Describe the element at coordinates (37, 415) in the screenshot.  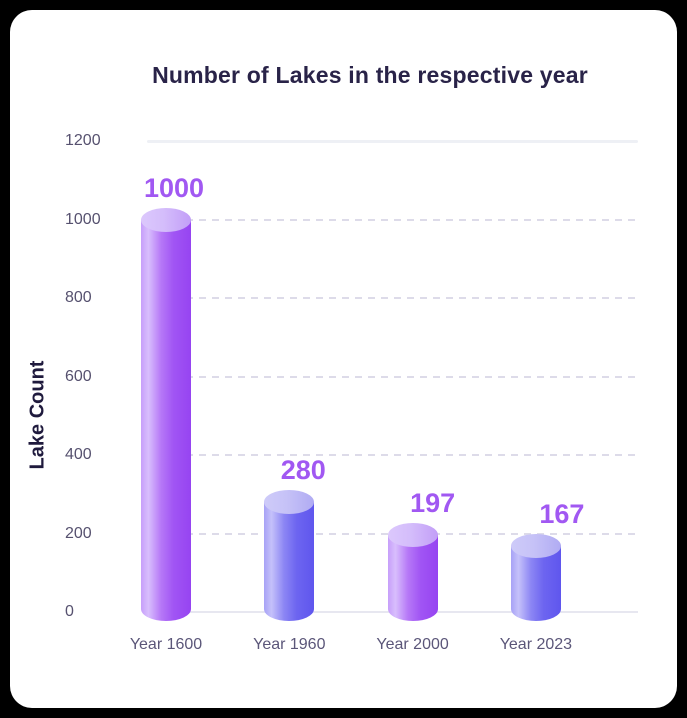
I see `y-axis-title: Lake Count` at that location.